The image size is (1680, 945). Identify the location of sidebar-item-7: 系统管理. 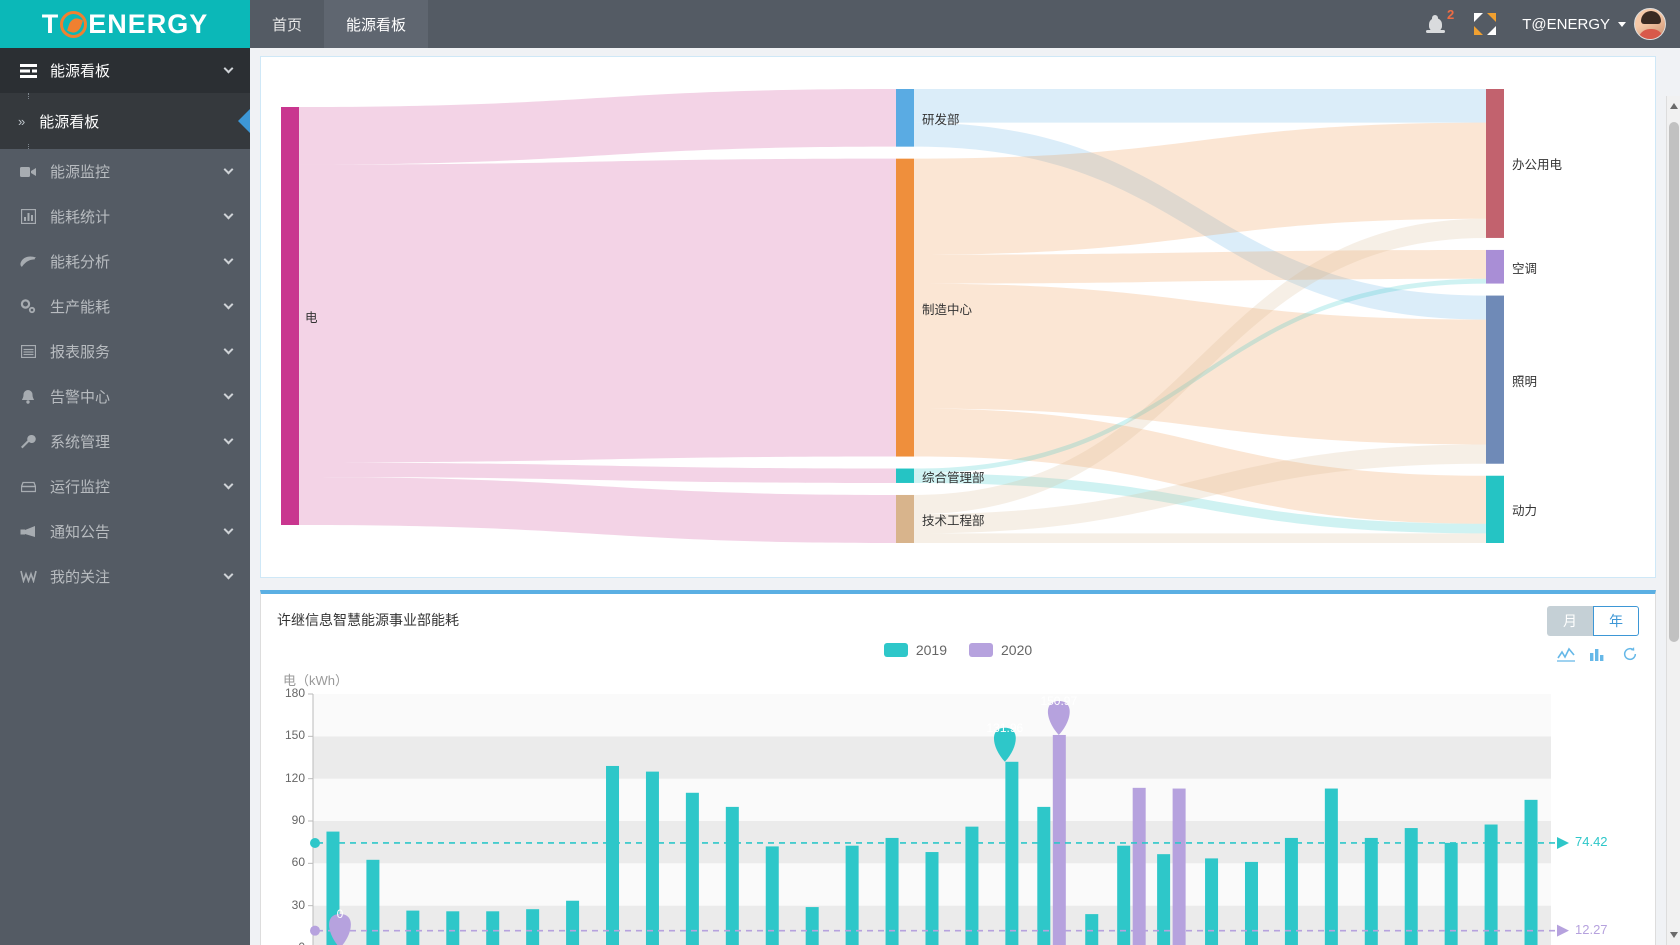
(125, 441).